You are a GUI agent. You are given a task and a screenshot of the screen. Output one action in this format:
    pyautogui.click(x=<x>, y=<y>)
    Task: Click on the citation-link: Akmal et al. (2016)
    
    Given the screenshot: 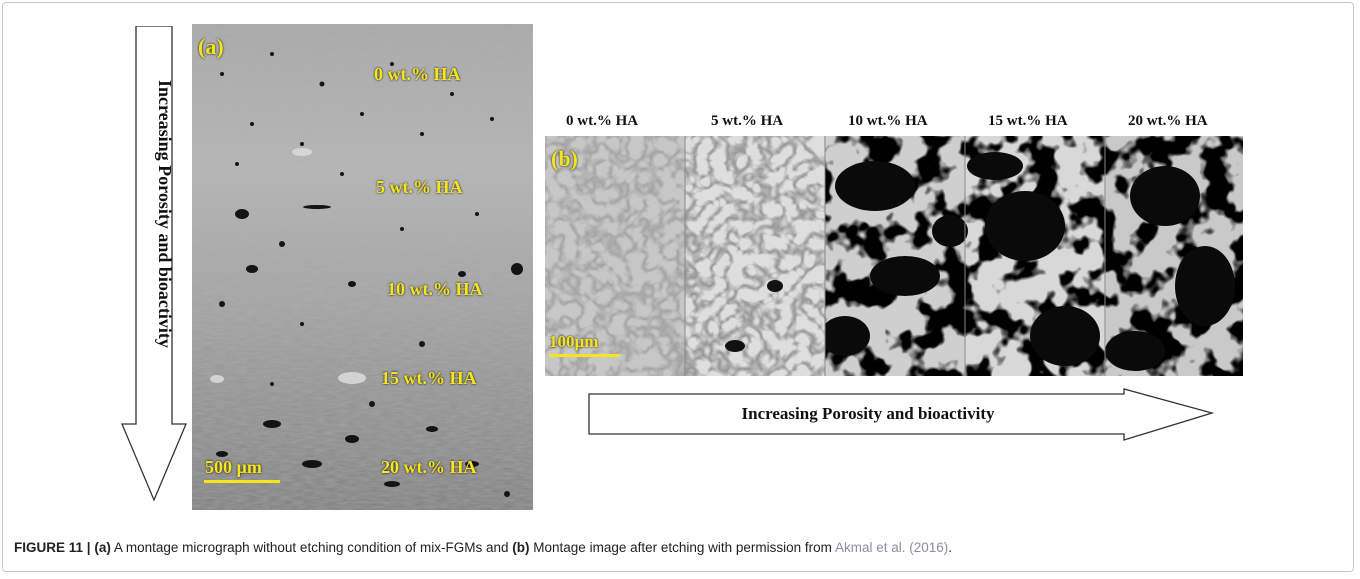 What is the action you would take?
    pyautogui.click(x=891, y=547)
    